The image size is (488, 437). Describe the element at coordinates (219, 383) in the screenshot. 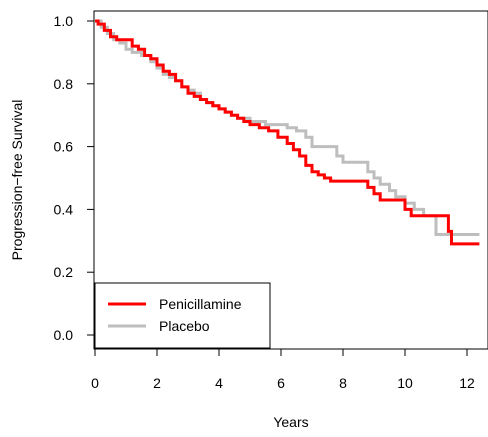

I see `x-tick-label: 4` at that location.